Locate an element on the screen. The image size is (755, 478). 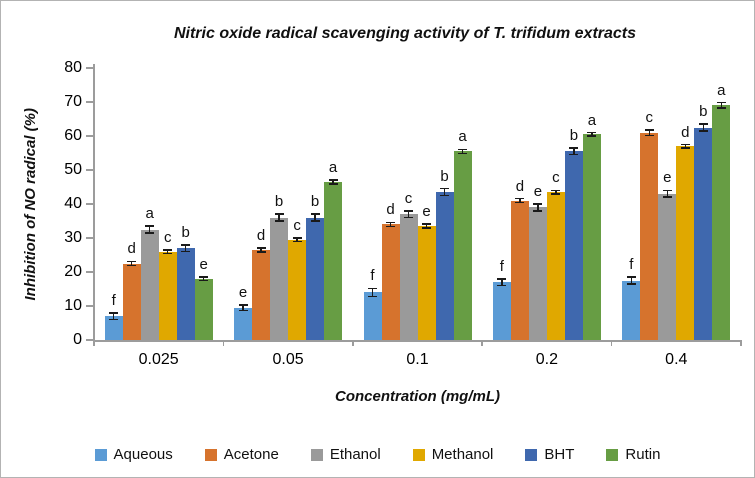
y-tick-label: 20 is located at coordinates (73, 271).